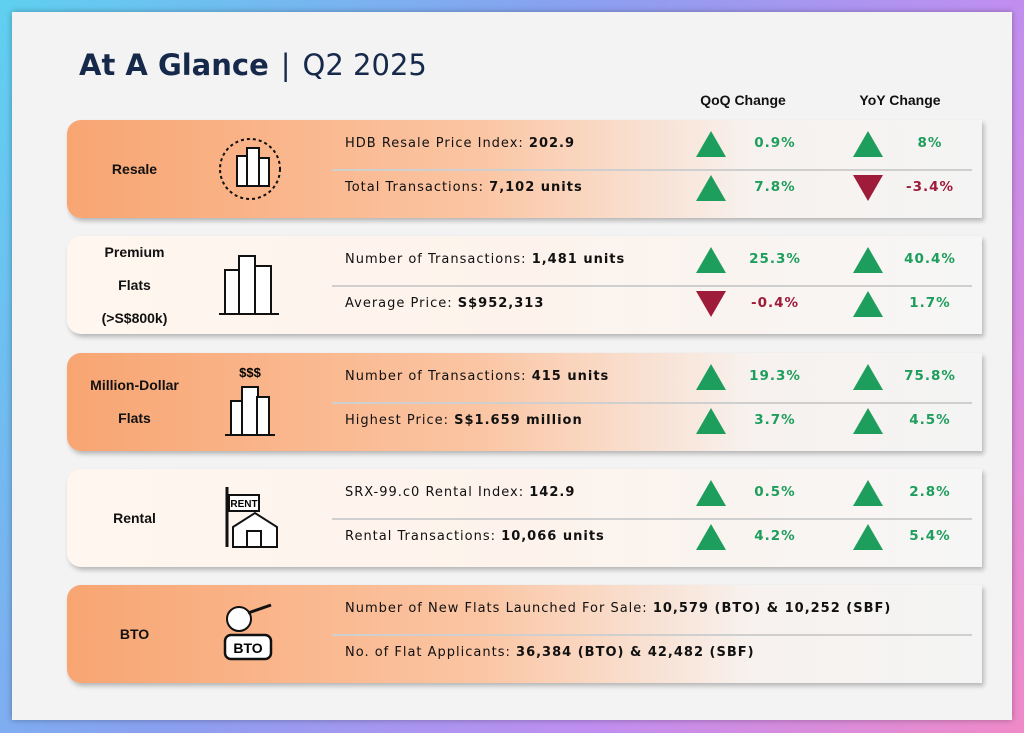 The width and height of the screenshot is (1024, 733). I want to click on label-line: Resale, so click(134, 168).